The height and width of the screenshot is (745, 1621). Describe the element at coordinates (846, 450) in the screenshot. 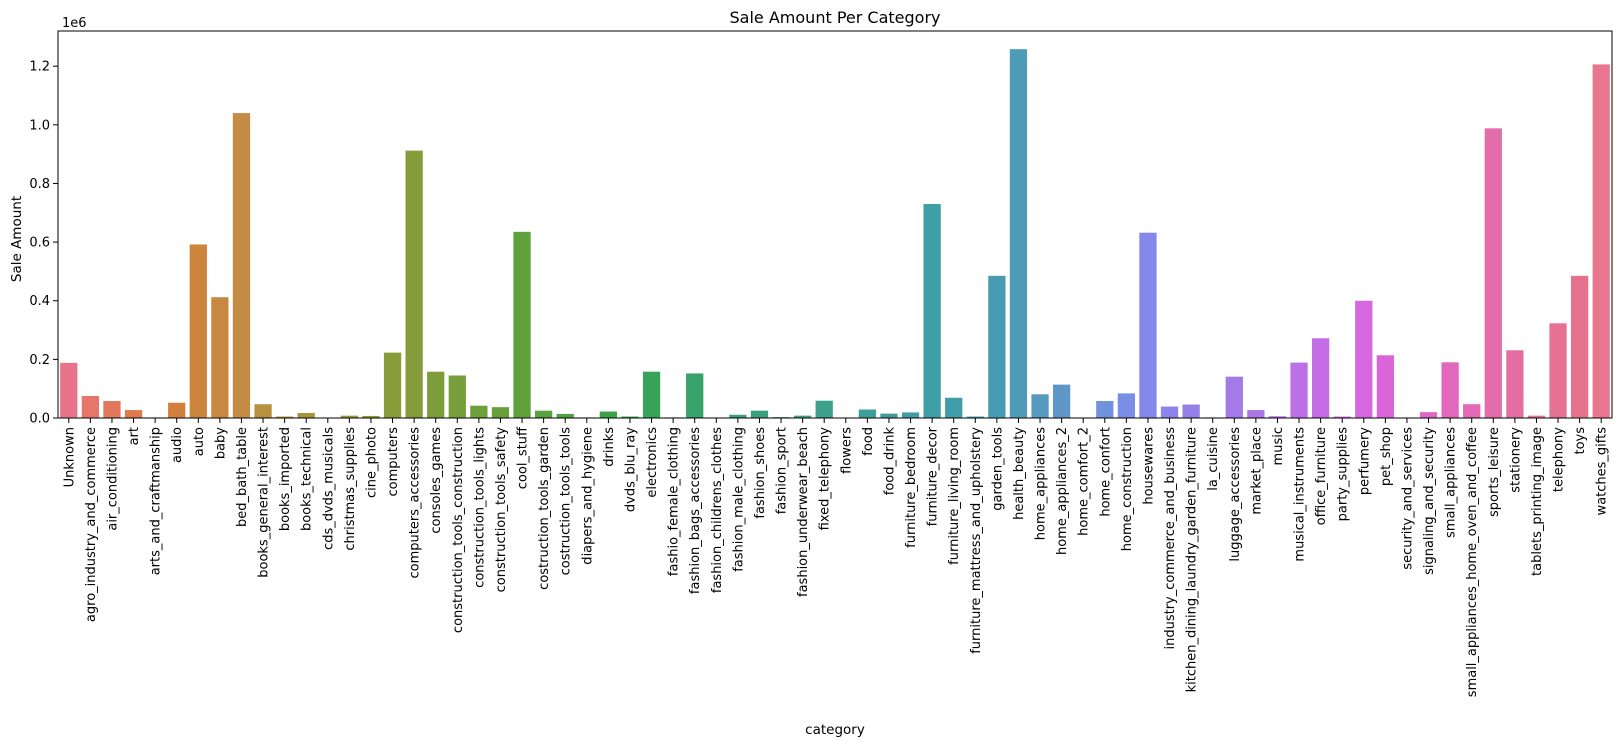

I see `x-tick-label-flowers: flowers` at that location.